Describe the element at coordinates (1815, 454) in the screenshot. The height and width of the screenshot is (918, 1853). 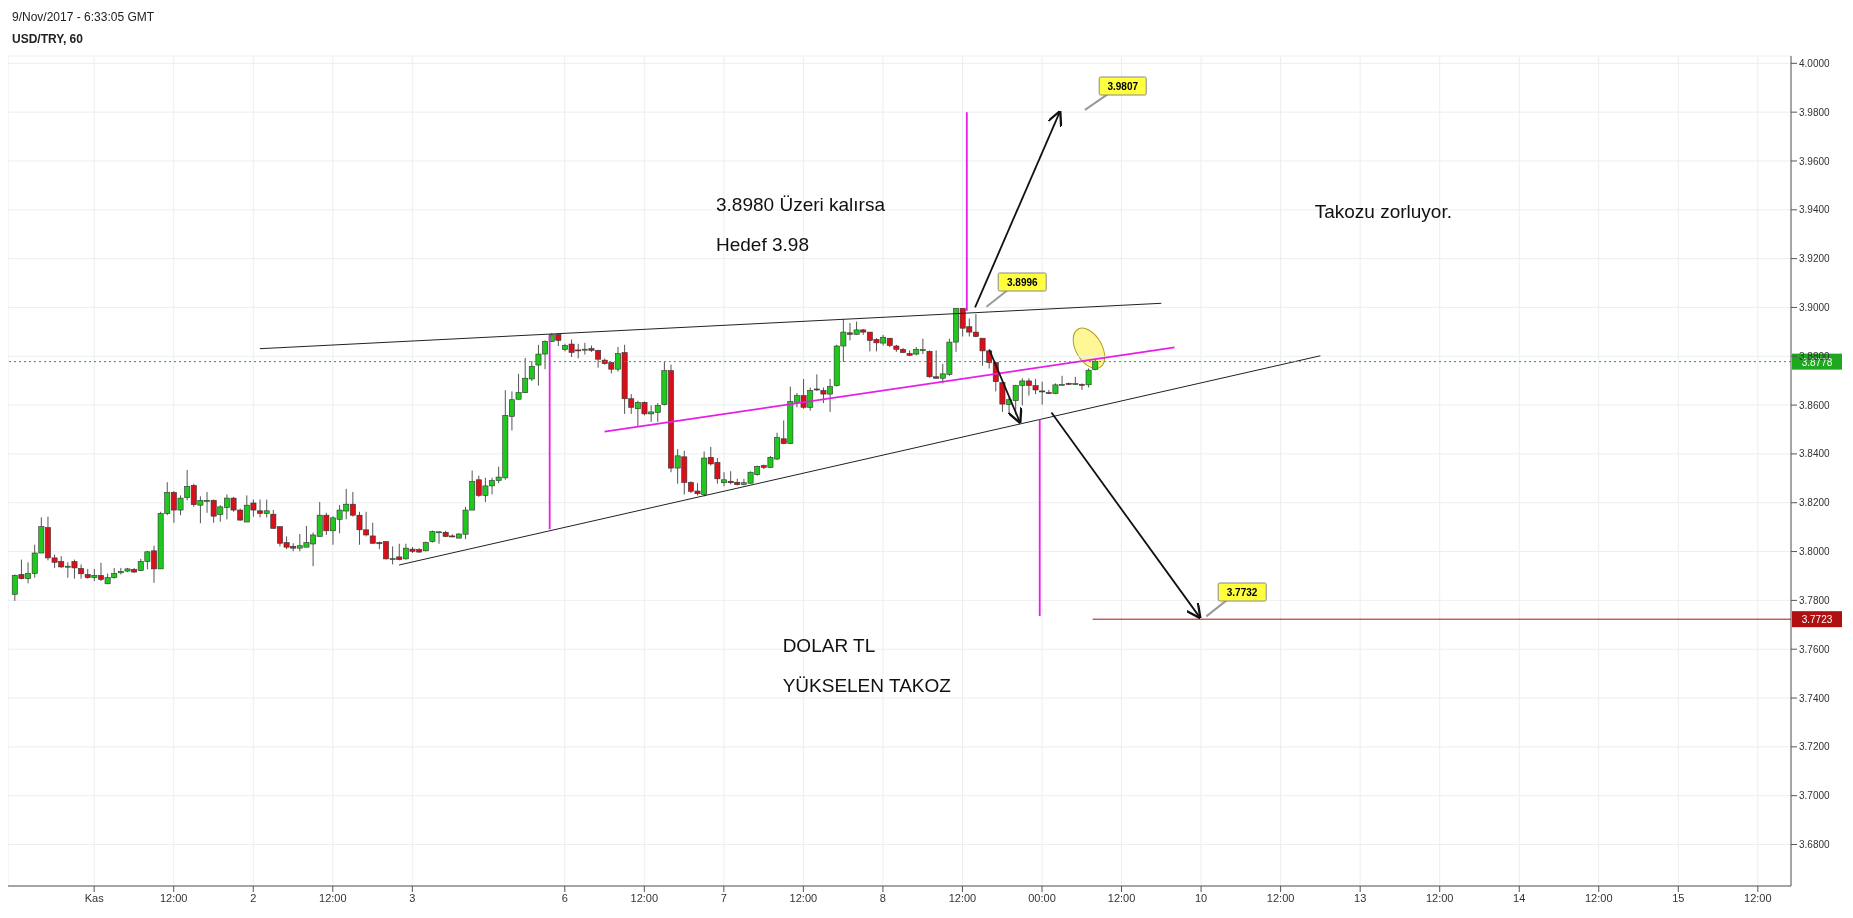
I see `y-tick-label: 3.8400` at that location.